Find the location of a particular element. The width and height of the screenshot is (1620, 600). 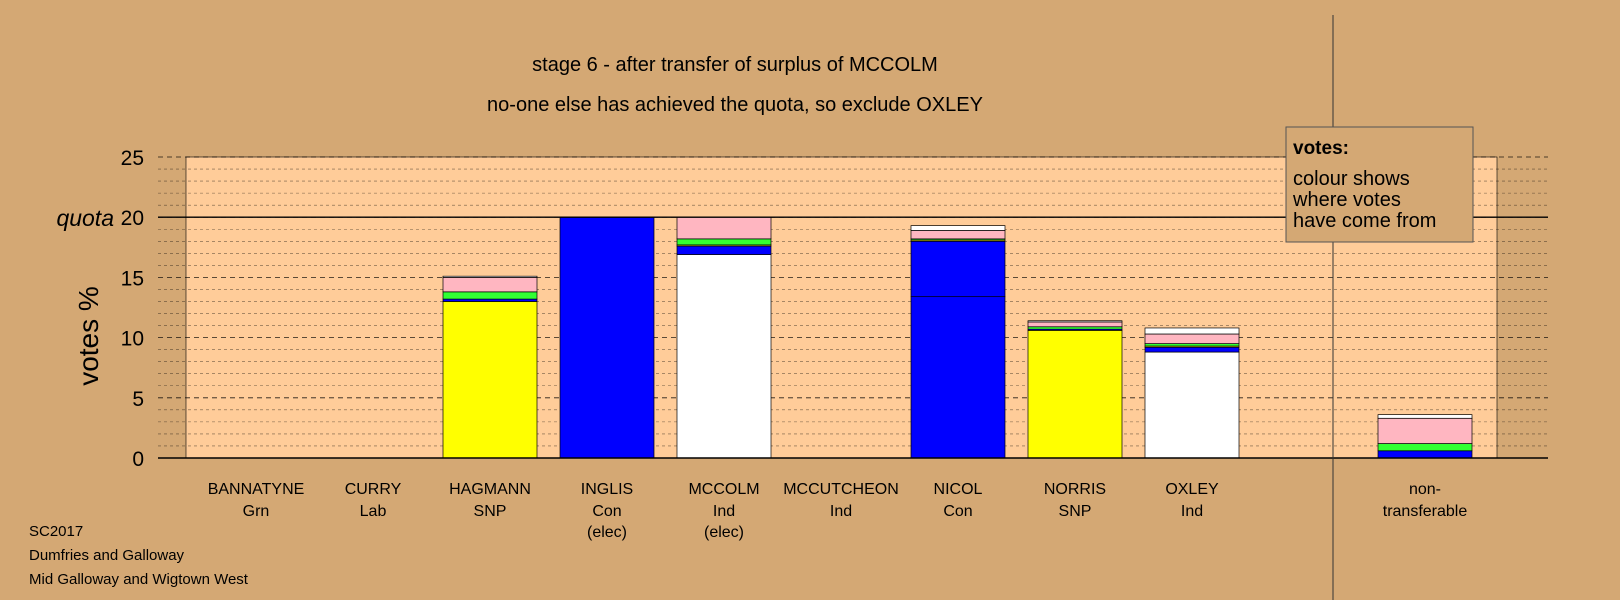

y-tick-label: 5 is located at coordinates (138, 399).